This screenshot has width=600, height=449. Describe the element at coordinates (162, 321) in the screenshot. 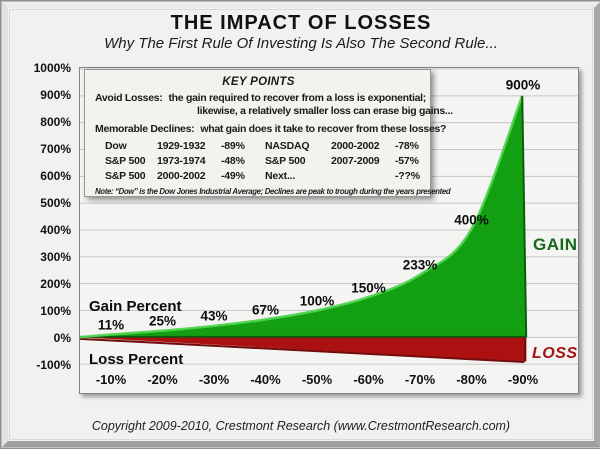

I see `gain-data-label: 25%` at that location.